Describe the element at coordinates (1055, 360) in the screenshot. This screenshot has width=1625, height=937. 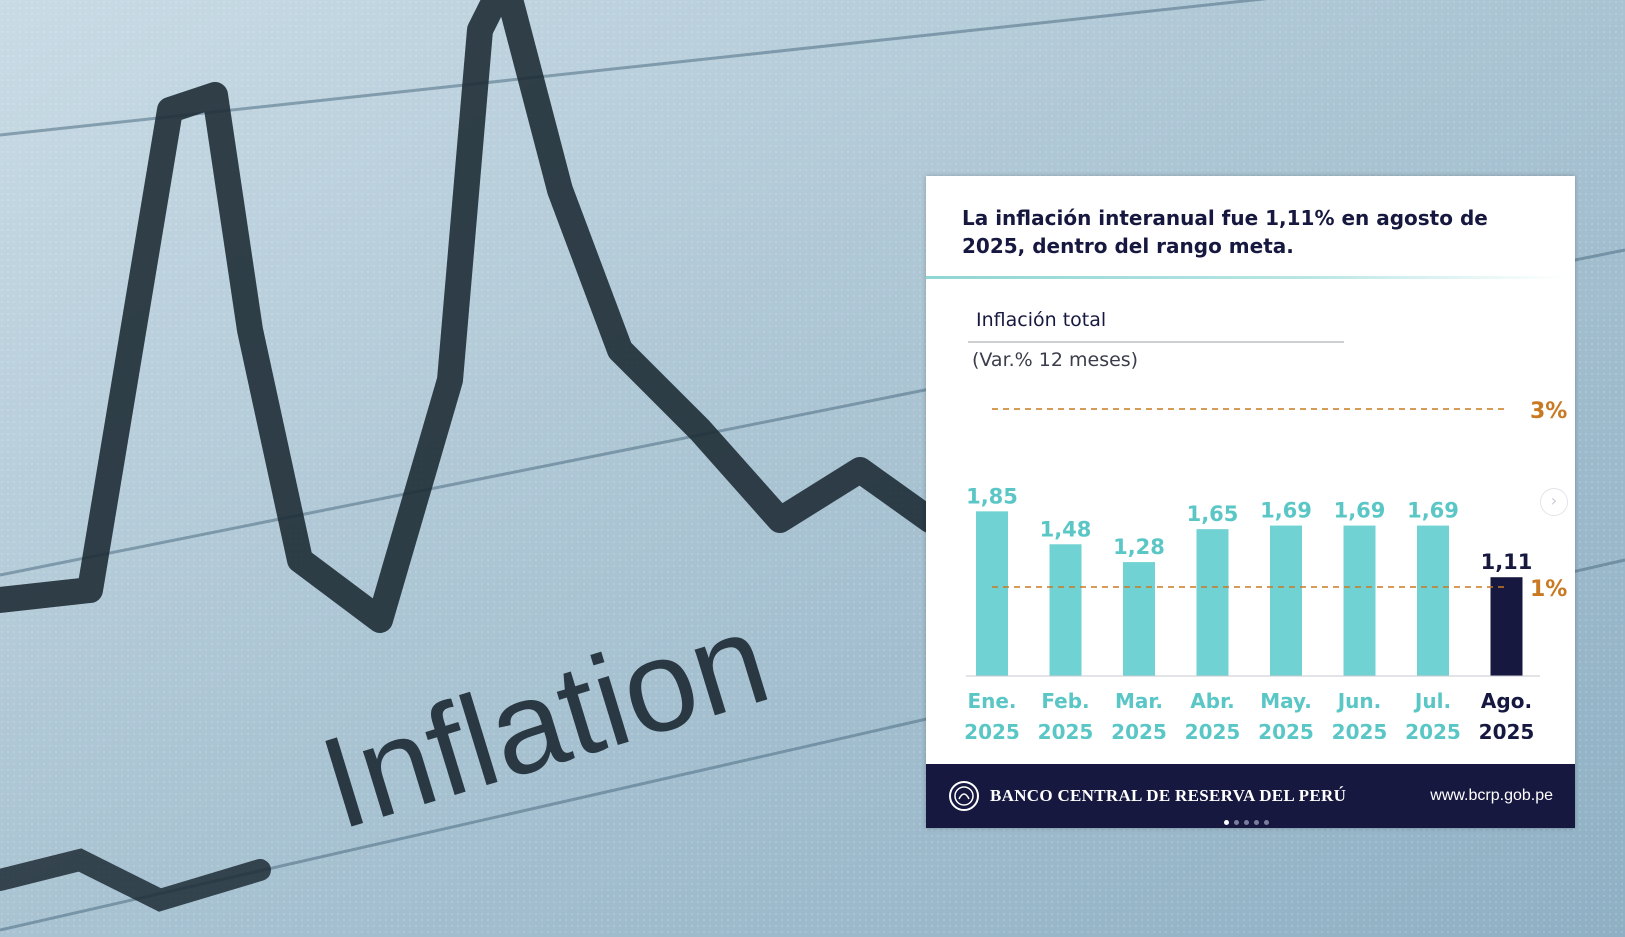
I see `chart-subtitle: (Var.% 12 meses)` at that location.